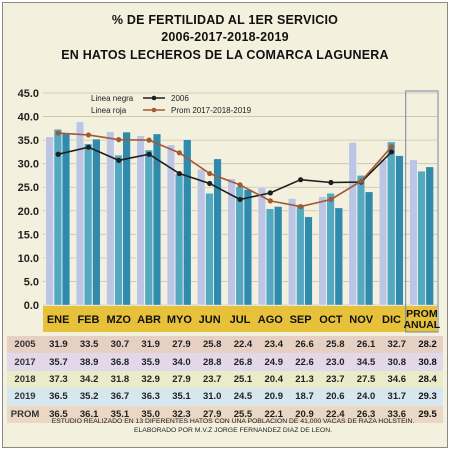 Image resolution: width=450 pixels, height=450 pixels. What do you see at coordinates (304, 345) in the screenshot?
I see `table-cell: 26.6` at bounding box center [304, 345].